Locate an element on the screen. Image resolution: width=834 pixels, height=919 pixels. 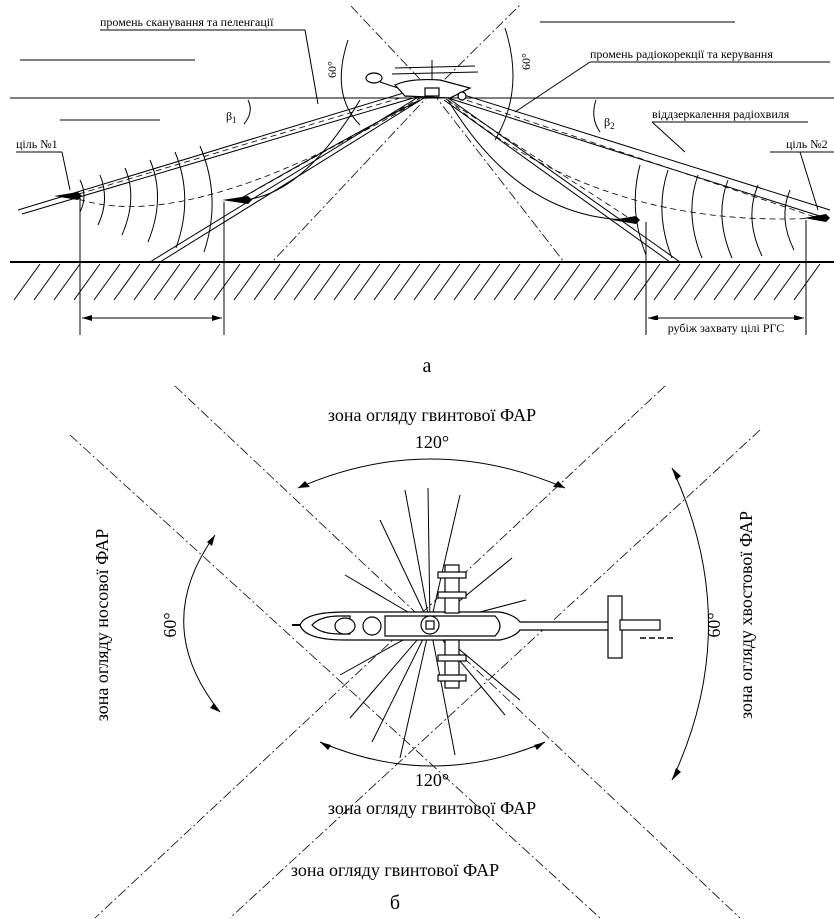
reflected-wave-leader is located at coordinates (668, 137).